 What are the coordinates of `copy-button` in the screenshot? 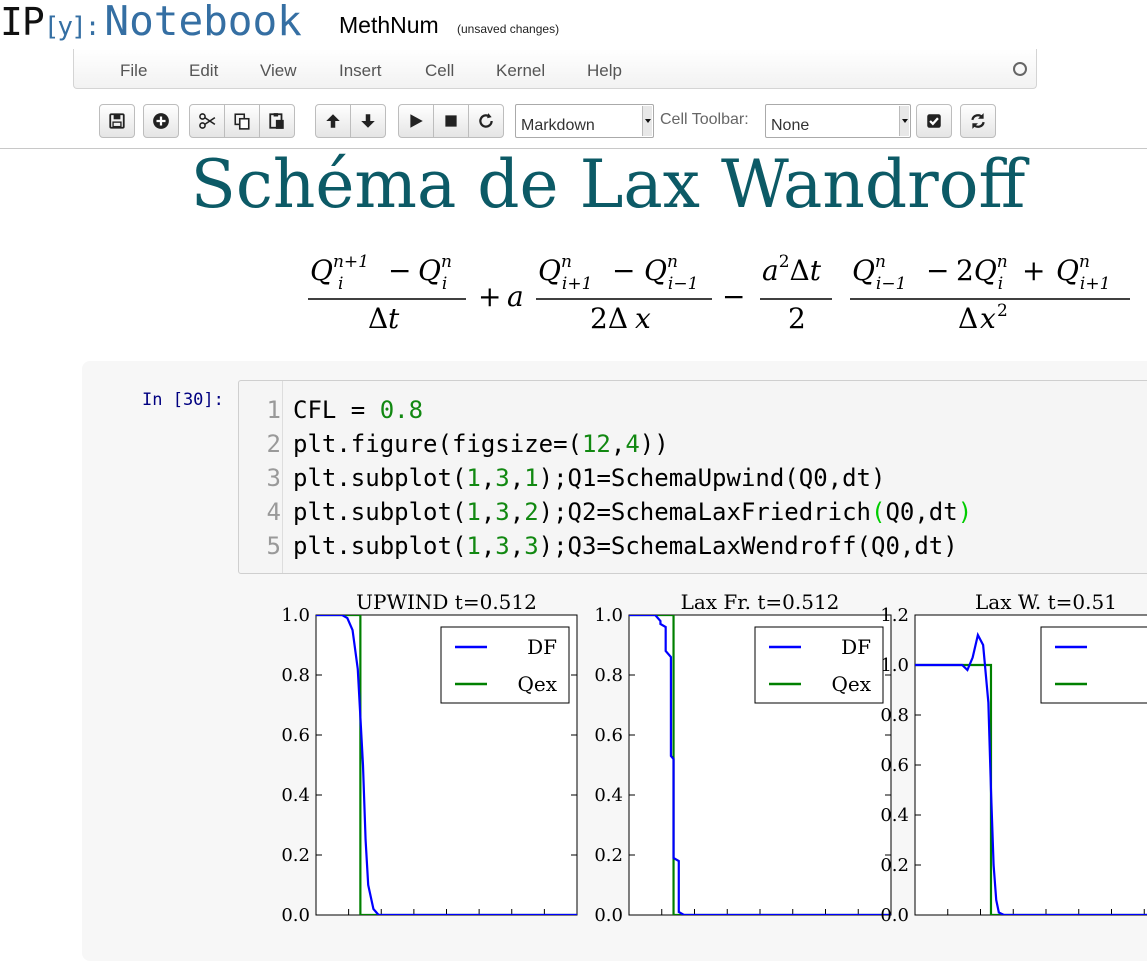 It's located at (242, 121).